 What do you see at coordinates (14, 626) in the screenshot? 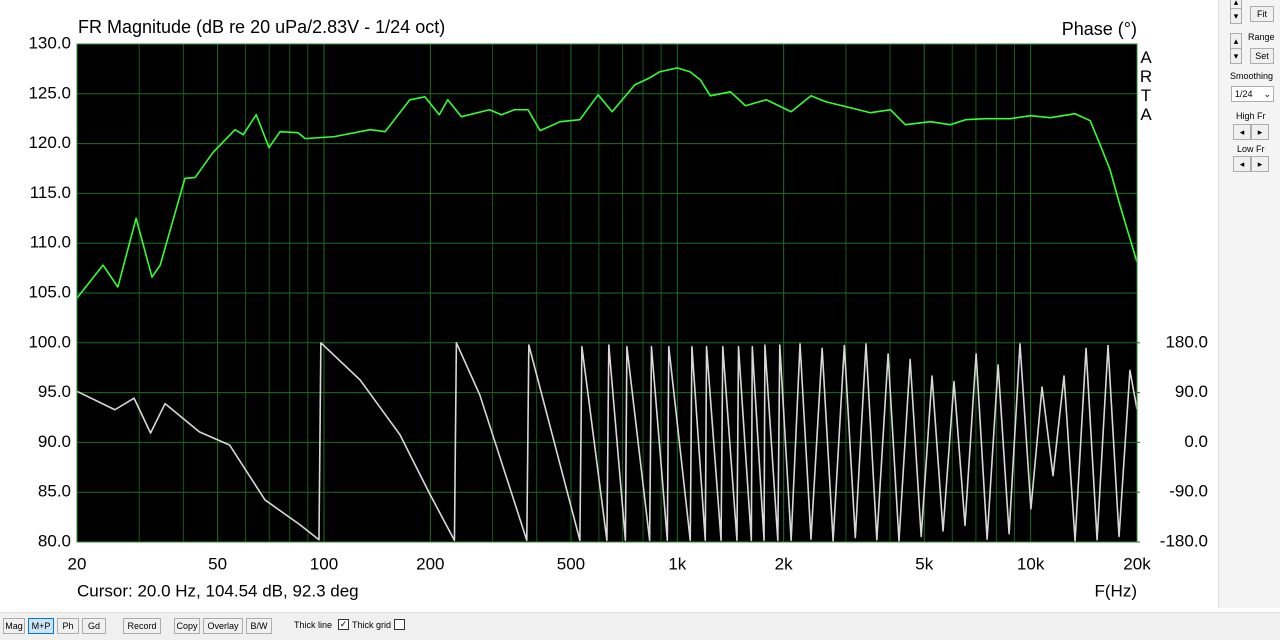
I see `toolbar-button: Mag` at bounding box center [14, 626].